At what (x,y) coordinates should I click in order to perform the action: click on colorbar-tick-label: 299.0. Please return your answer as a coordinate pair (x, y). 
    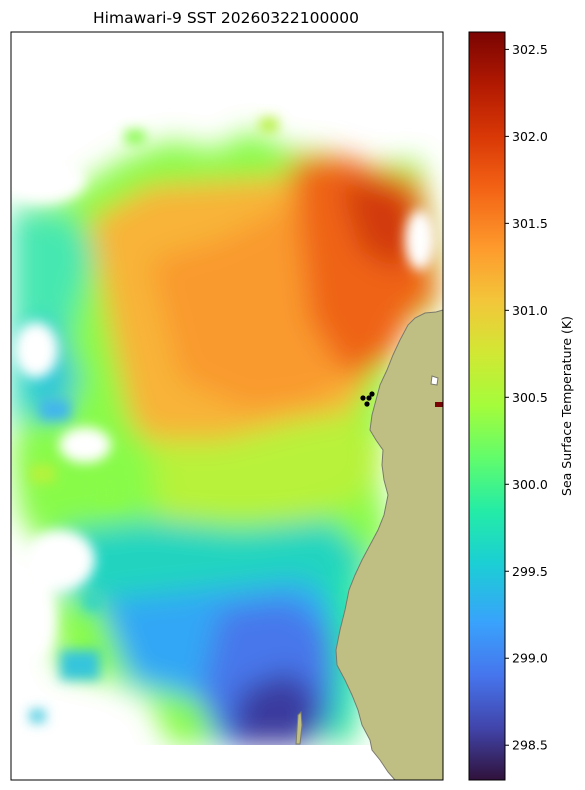
    Looking at the image, I should click on (530, 658).